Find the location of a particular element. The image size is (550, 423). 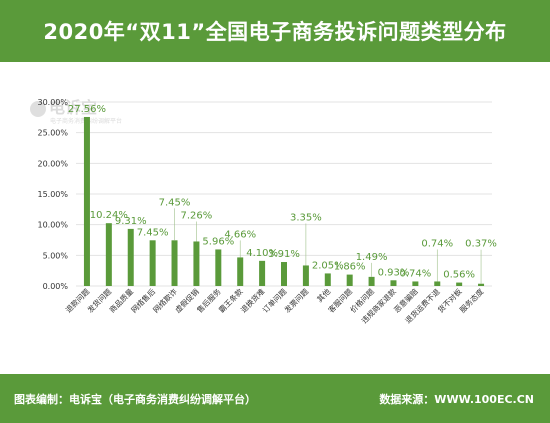

y-tick-label: 0.00% is located at coordinates (56, 286).